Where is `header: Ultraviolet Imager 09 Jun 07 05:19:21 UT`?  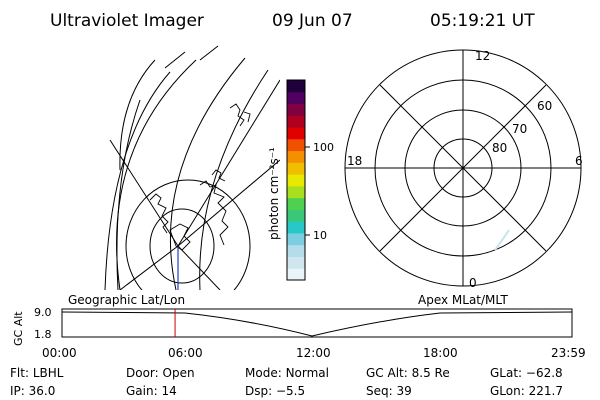 header: Ultraviolet Imager 09 Jun 07 05:19:21 UT is located at coordinates (292, 21).